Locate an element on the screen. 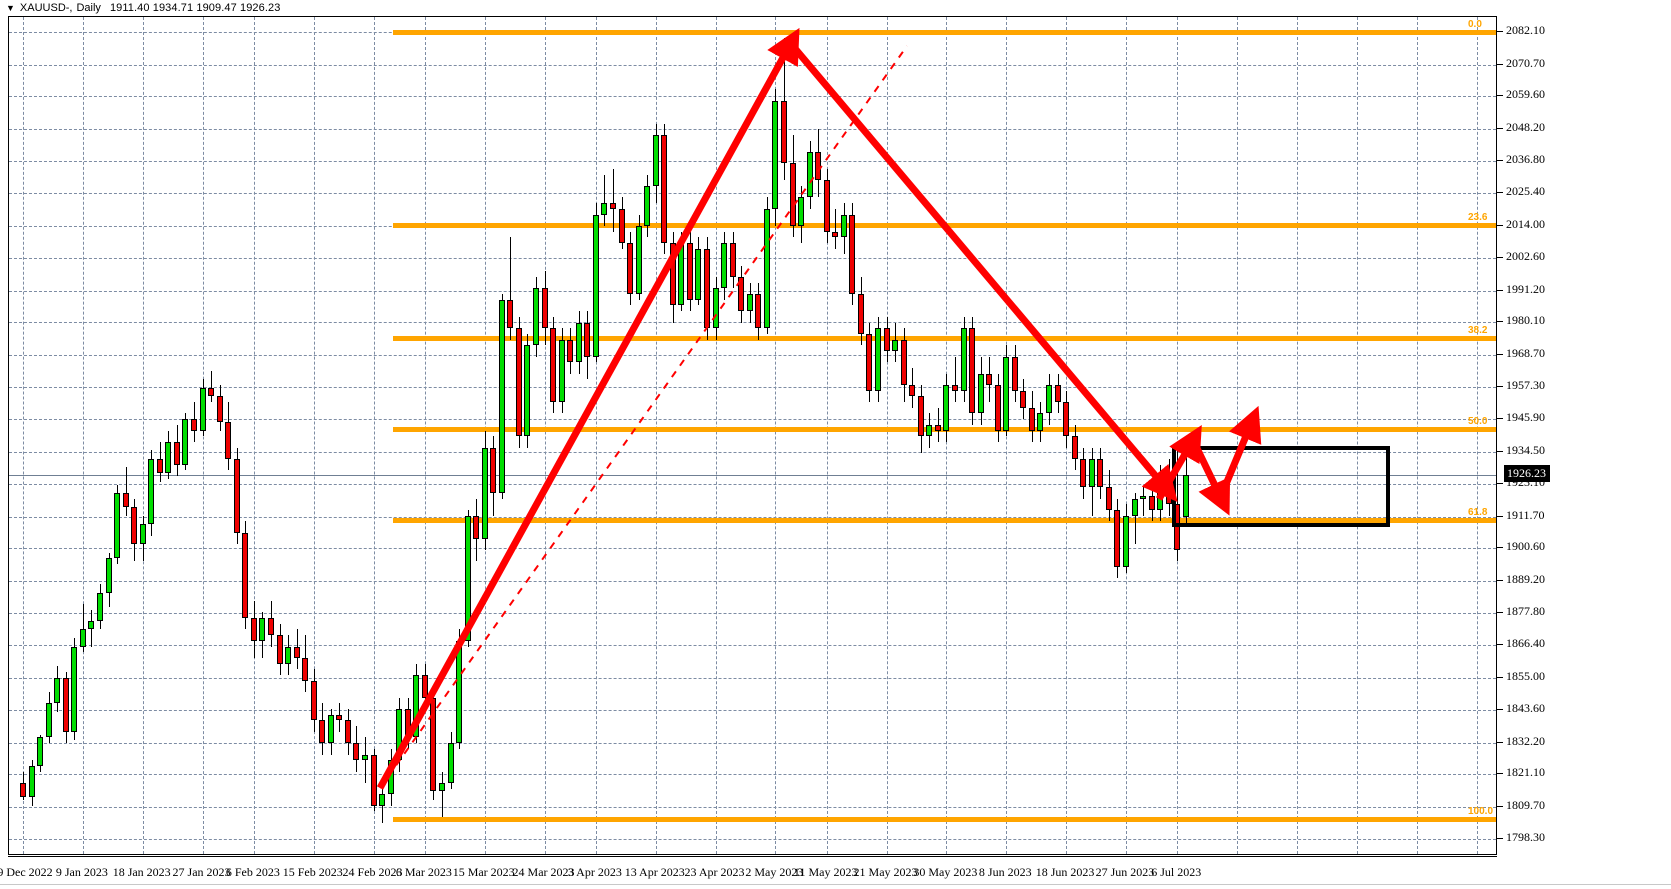  corrective-down-trendline is located at coordinates (983, 272).